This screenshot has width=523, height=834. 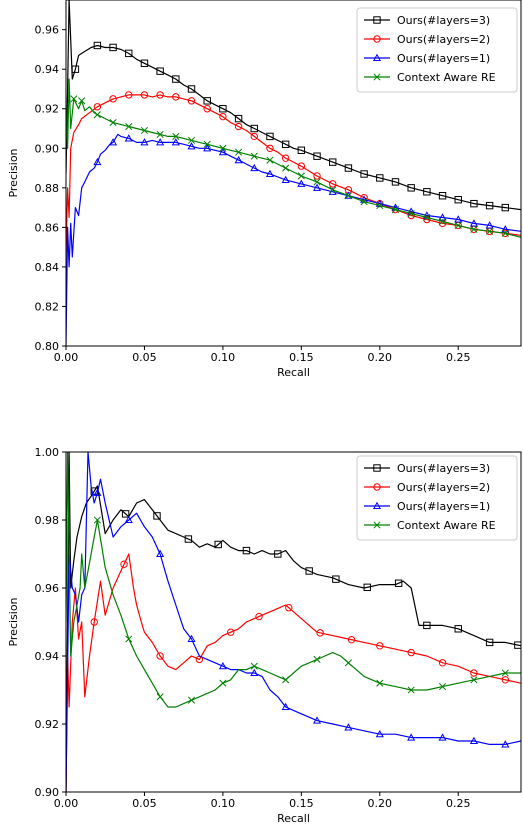 I want to click on x-tick-label: 0.10, so click(x=223, y=357).